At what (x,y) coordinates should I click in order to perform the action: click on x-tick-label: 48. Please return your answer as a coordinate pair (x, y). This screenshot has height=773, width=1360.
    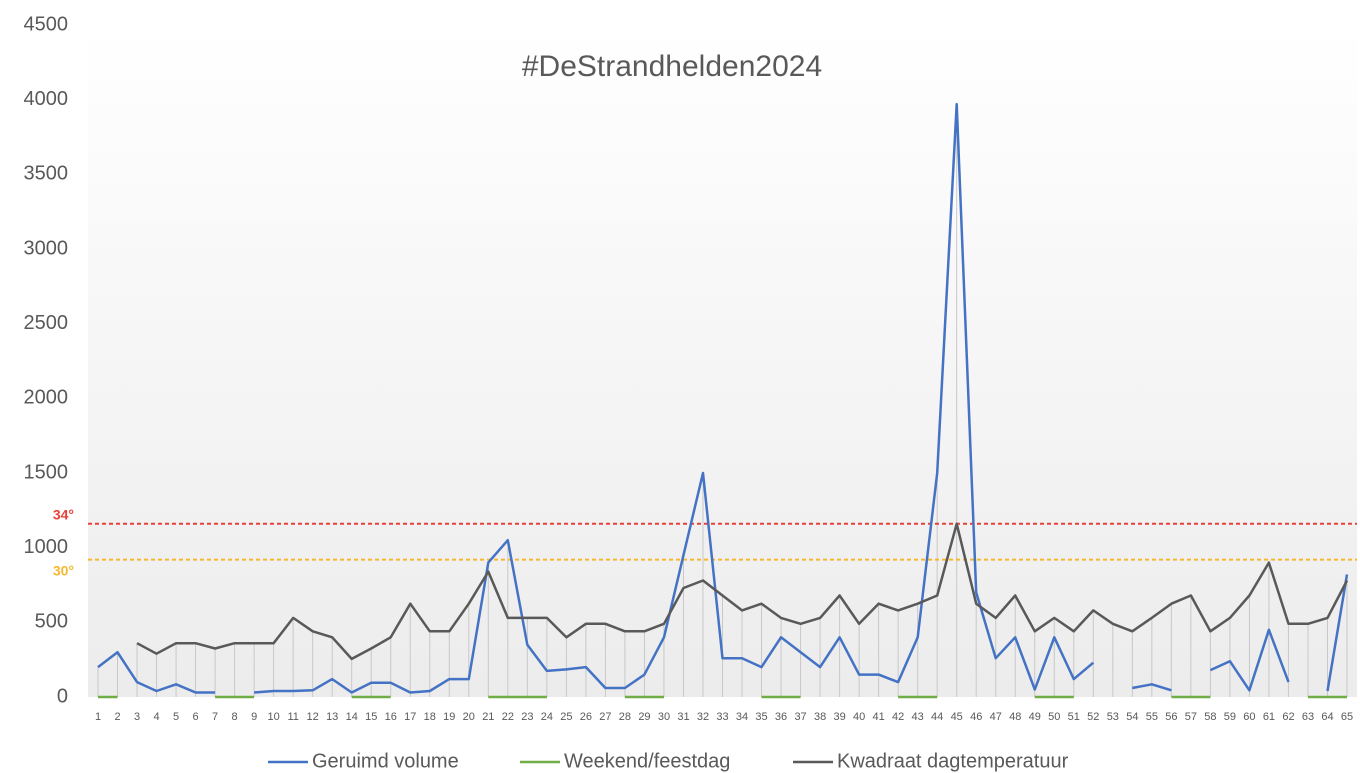
    Looking at the image, I should click on (1015, 717).